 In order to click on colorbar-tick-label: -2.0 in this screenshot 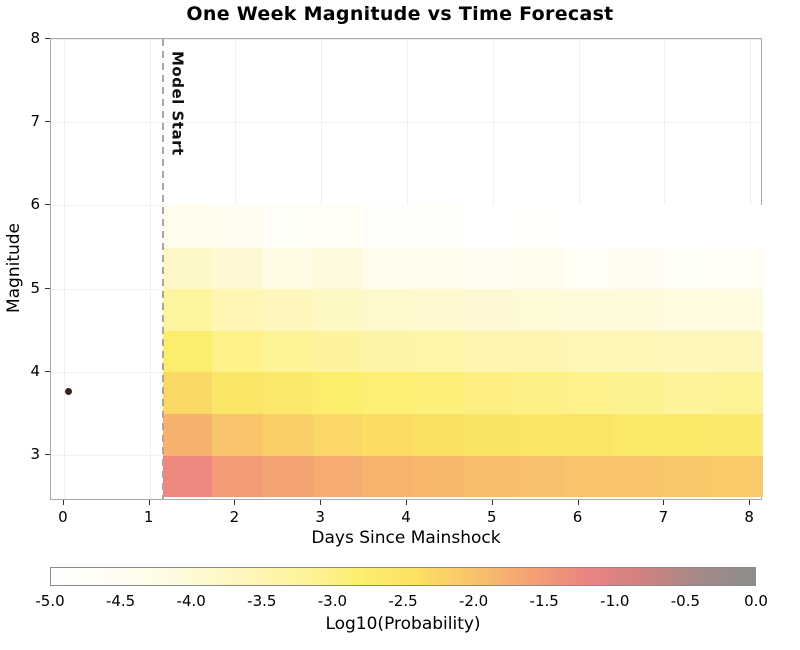, I will do `click(473, 601)`.